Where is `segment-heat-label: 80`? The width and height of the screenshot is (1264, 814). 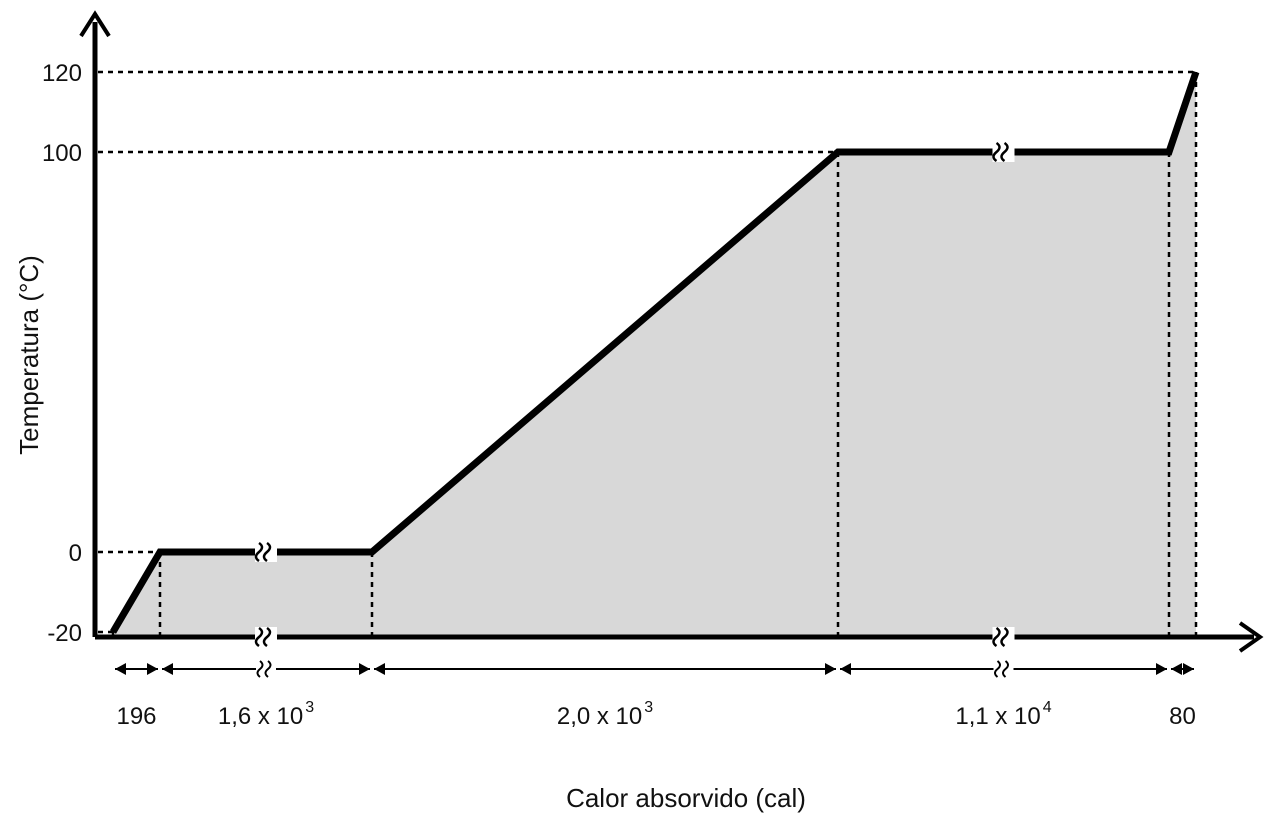 segment-heat-label: 80 is located at coordinates (1182, 716).